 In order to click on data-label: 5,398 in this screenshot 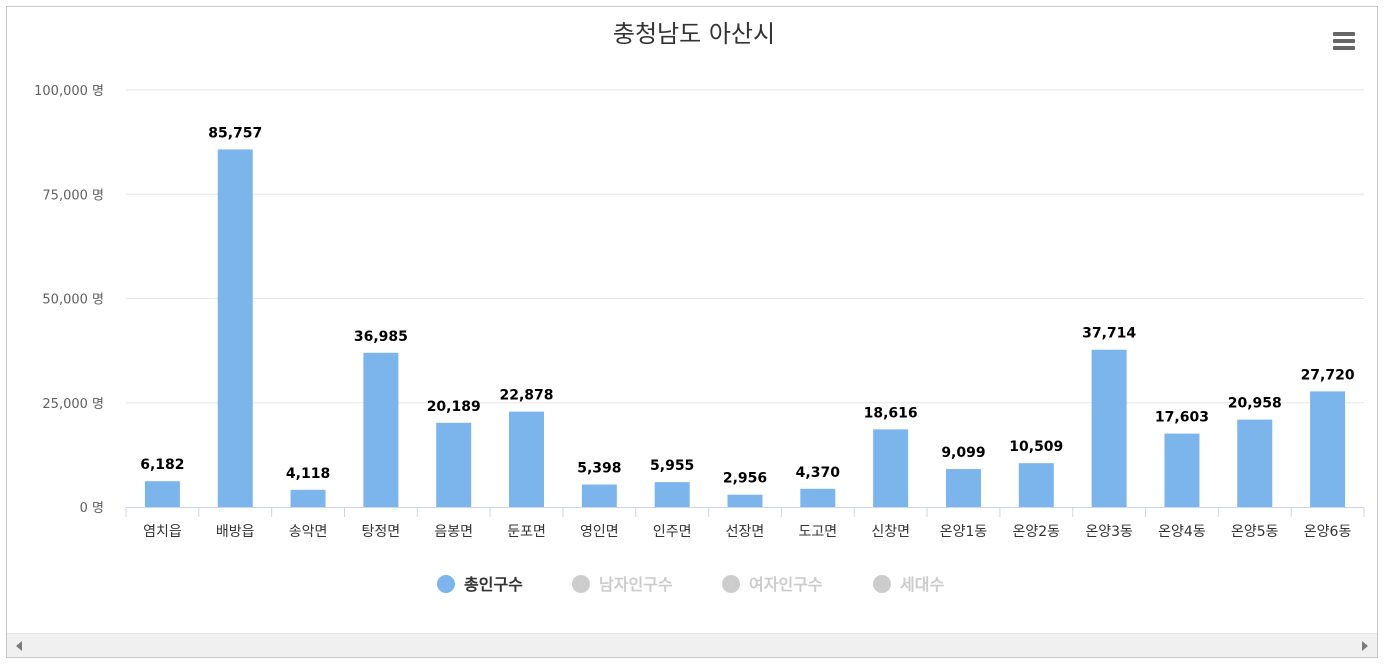, I will do `click(599, 468)`.